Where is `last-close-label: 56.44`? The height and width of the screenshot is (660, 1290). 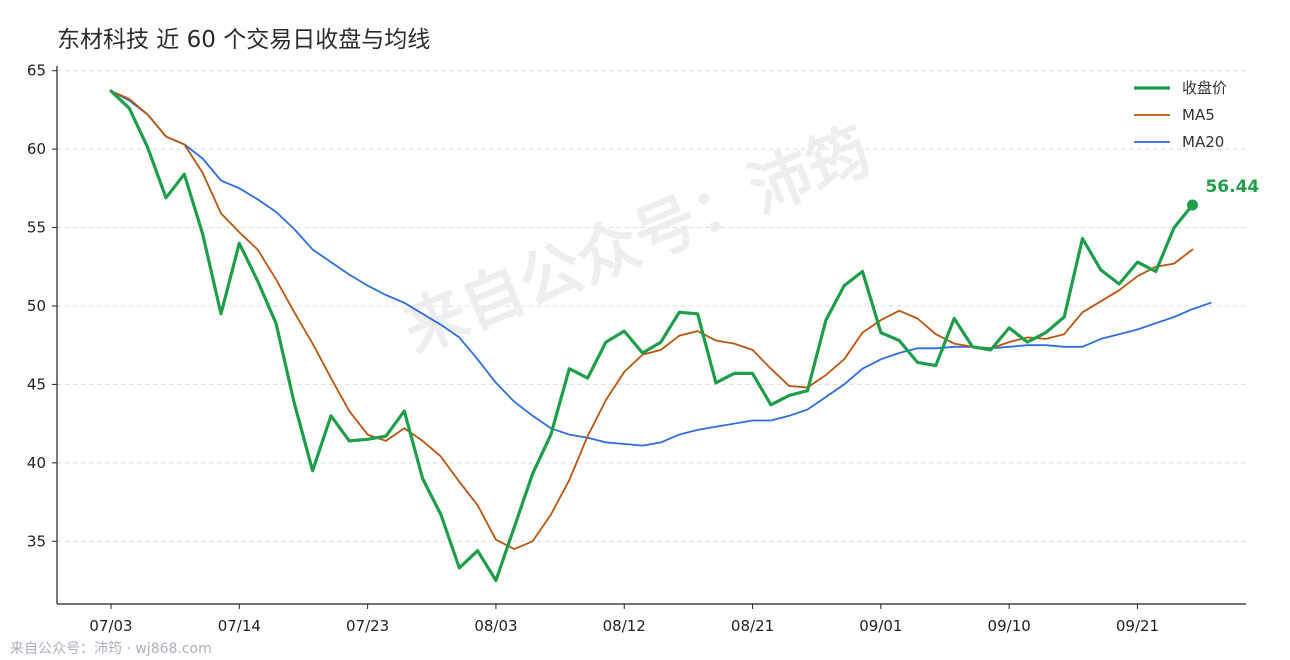 last-close-label: 56.44 is located at coordinates (1232, 187).